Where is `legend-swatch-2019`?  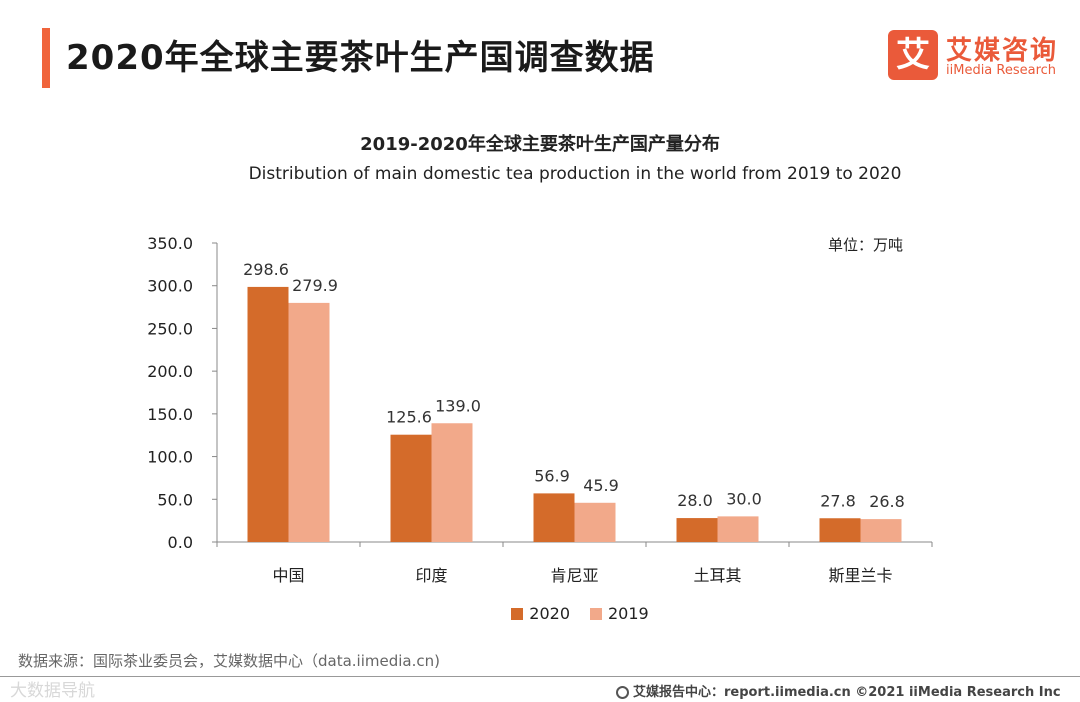
legend-swatch-2019 is located at coordinates (596, 613).